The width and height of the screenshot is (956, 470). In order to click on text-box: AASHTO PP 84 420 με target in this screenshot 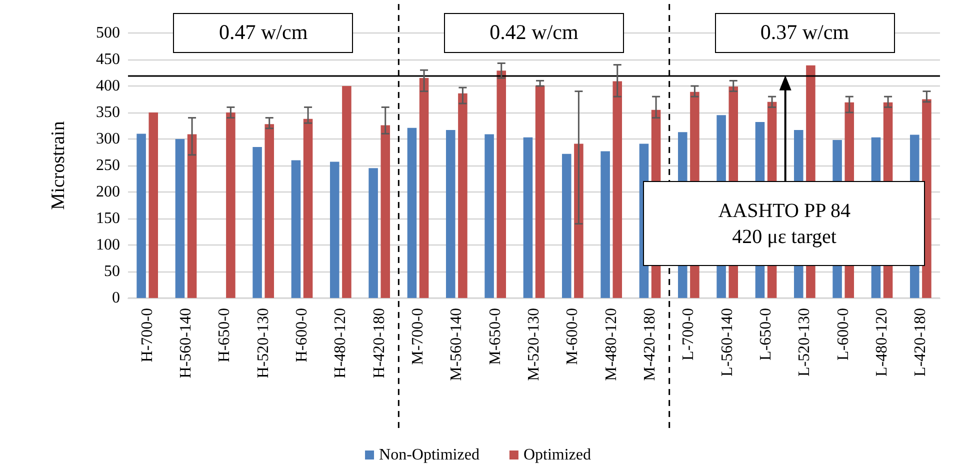, I will do `click(784, 223)`.